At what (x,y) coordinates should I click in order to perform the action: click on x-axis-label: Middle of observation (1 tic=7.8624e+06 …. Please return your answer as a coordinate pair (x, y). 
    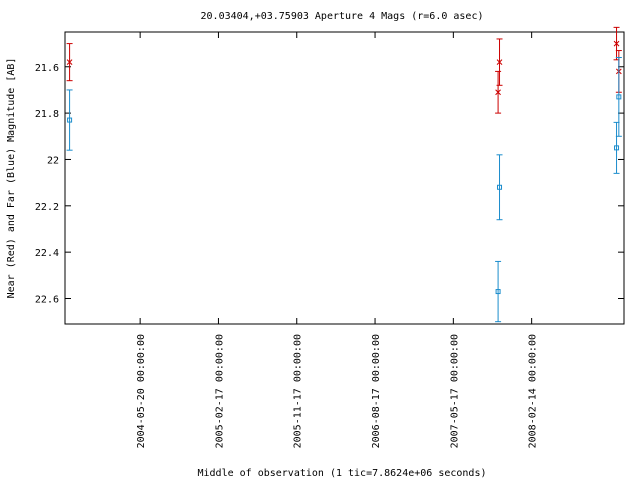
    Looking at the image, I should click on (342, 473).